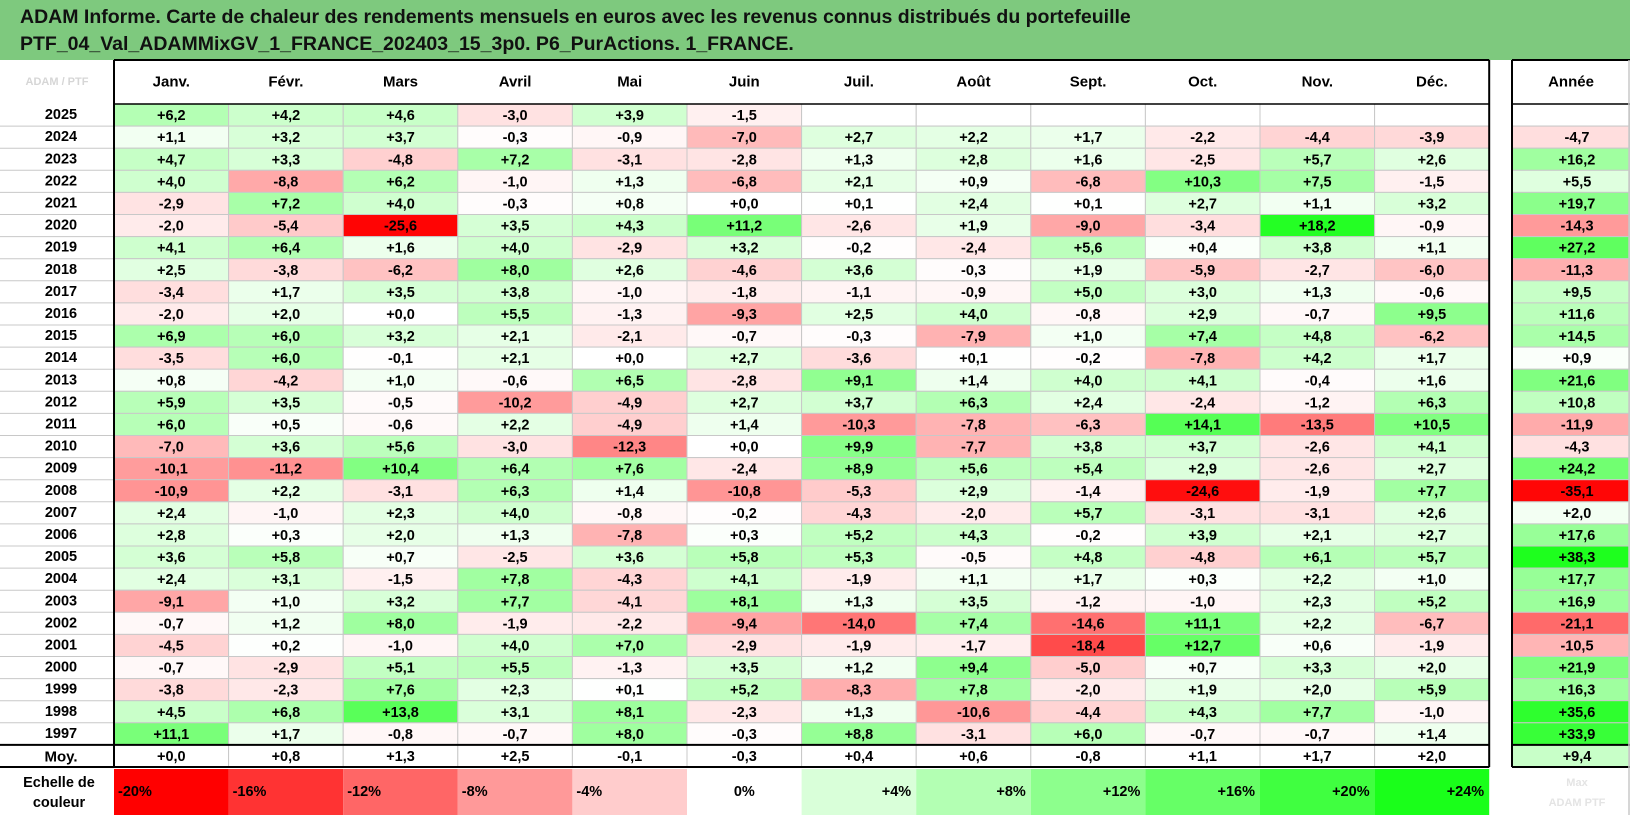 The image size is (1630, 815). What do you see at coordinates (515, 757) in the screenshot?
I see `average-value: +2,5` at bounding box center [515, 757].